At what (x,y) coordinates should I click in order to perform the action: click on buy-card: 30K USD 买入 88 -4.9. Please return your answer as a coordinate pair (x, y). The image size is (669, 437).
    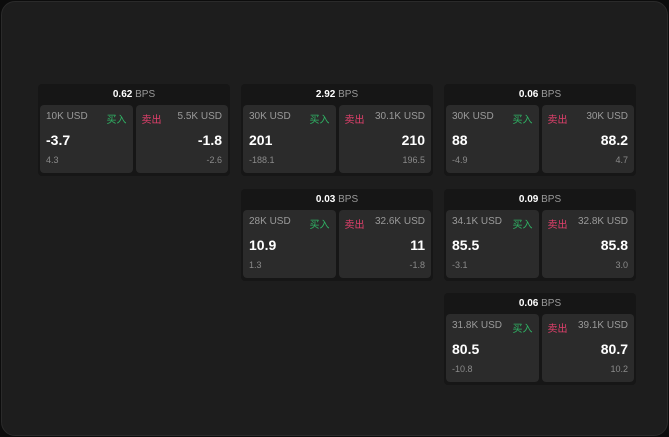
    Looking at the image, I should click on (492, 139).